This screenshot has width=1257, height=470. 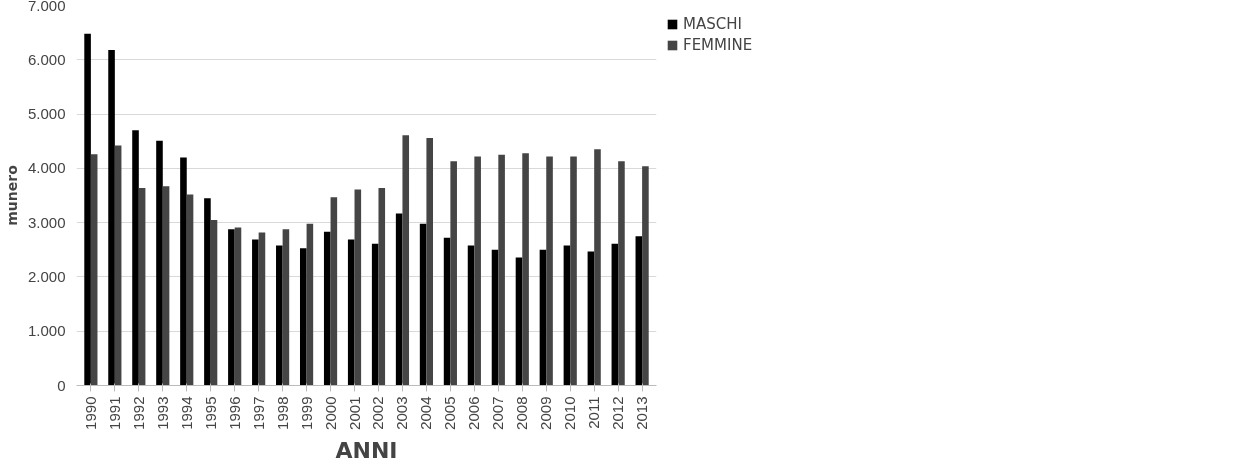 What do you see at coordinates (46, 59) in the screenshot?
I see `y-tick-label: 6.000` at bounding box center [46, 59].